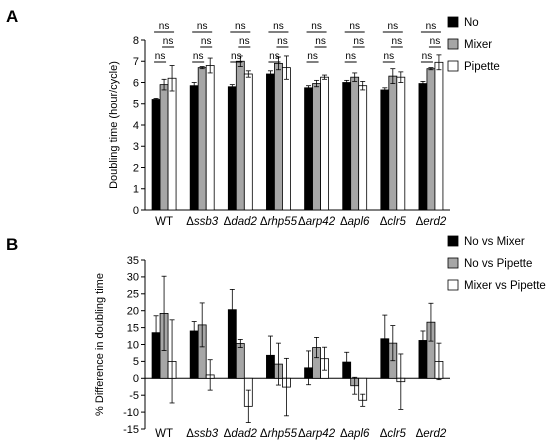 The image size is (550, 440). I want to click on x-tick-label-clr5: Δclr5, so click(393, 222).